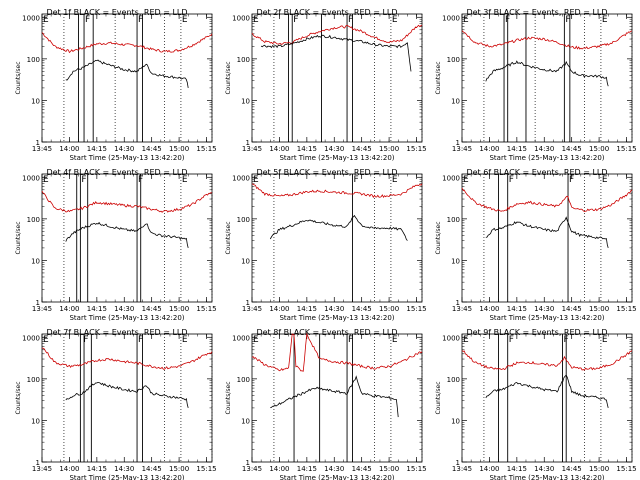  What do you see at coordinates (116, 172) in the screenshot?
I see `chart-title: Det 4f BLACK = Events, RED = LLD` at bounding box center [116, 172].